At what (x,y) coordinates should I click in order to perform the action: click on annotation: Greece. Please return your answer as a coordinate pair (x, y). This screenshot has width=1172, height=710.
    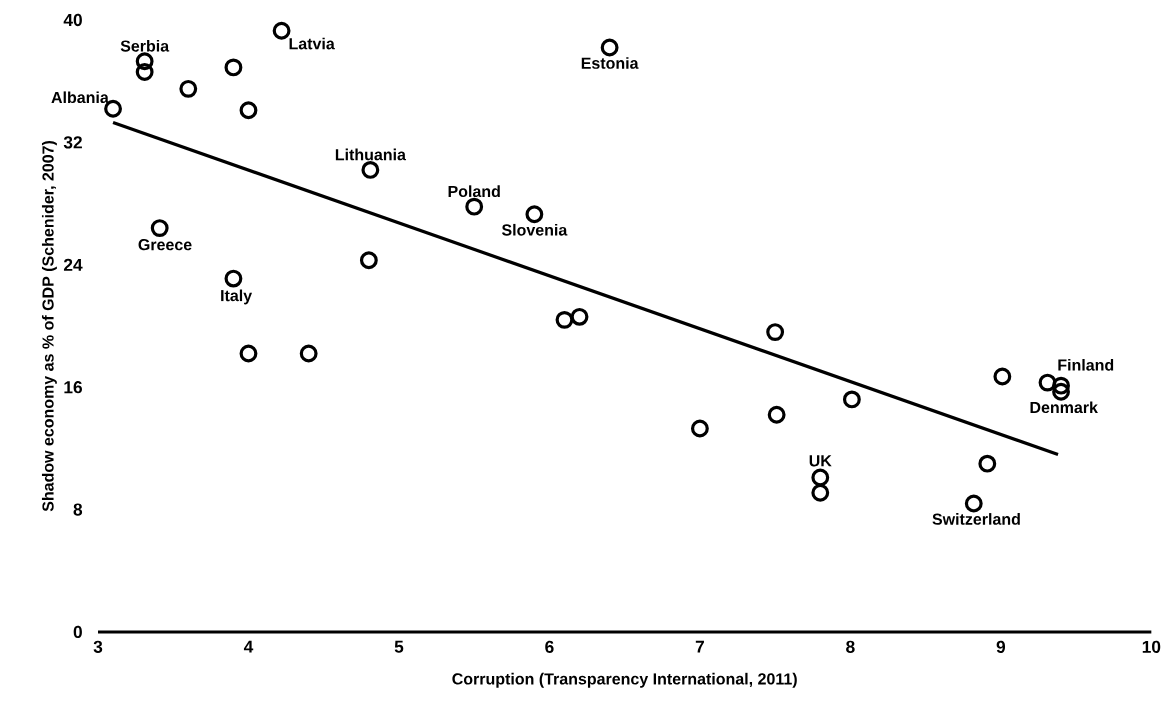
    Looking at the image, I should click on (165, 245).